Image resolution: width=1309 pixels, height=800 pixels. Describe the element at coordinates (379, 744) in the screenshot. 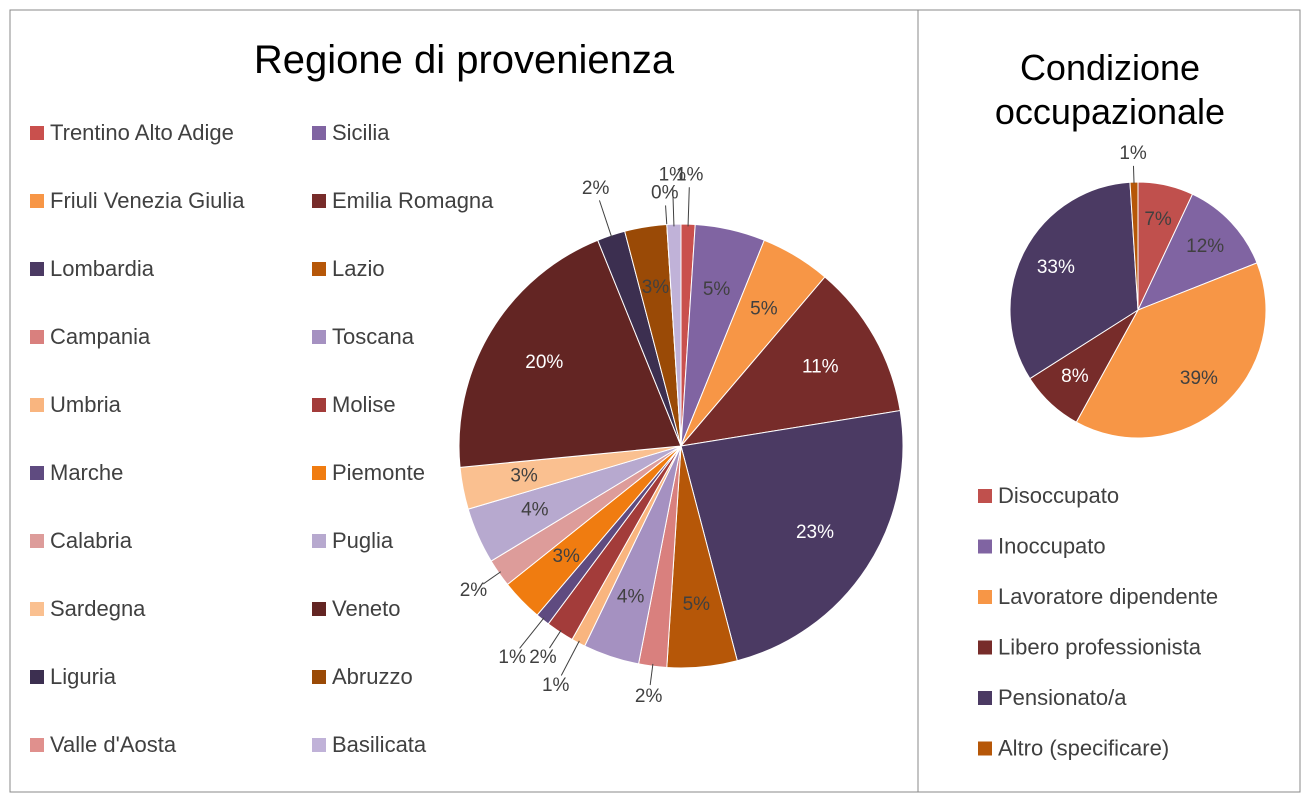

I see `legend-label: Basilicata` at that location.